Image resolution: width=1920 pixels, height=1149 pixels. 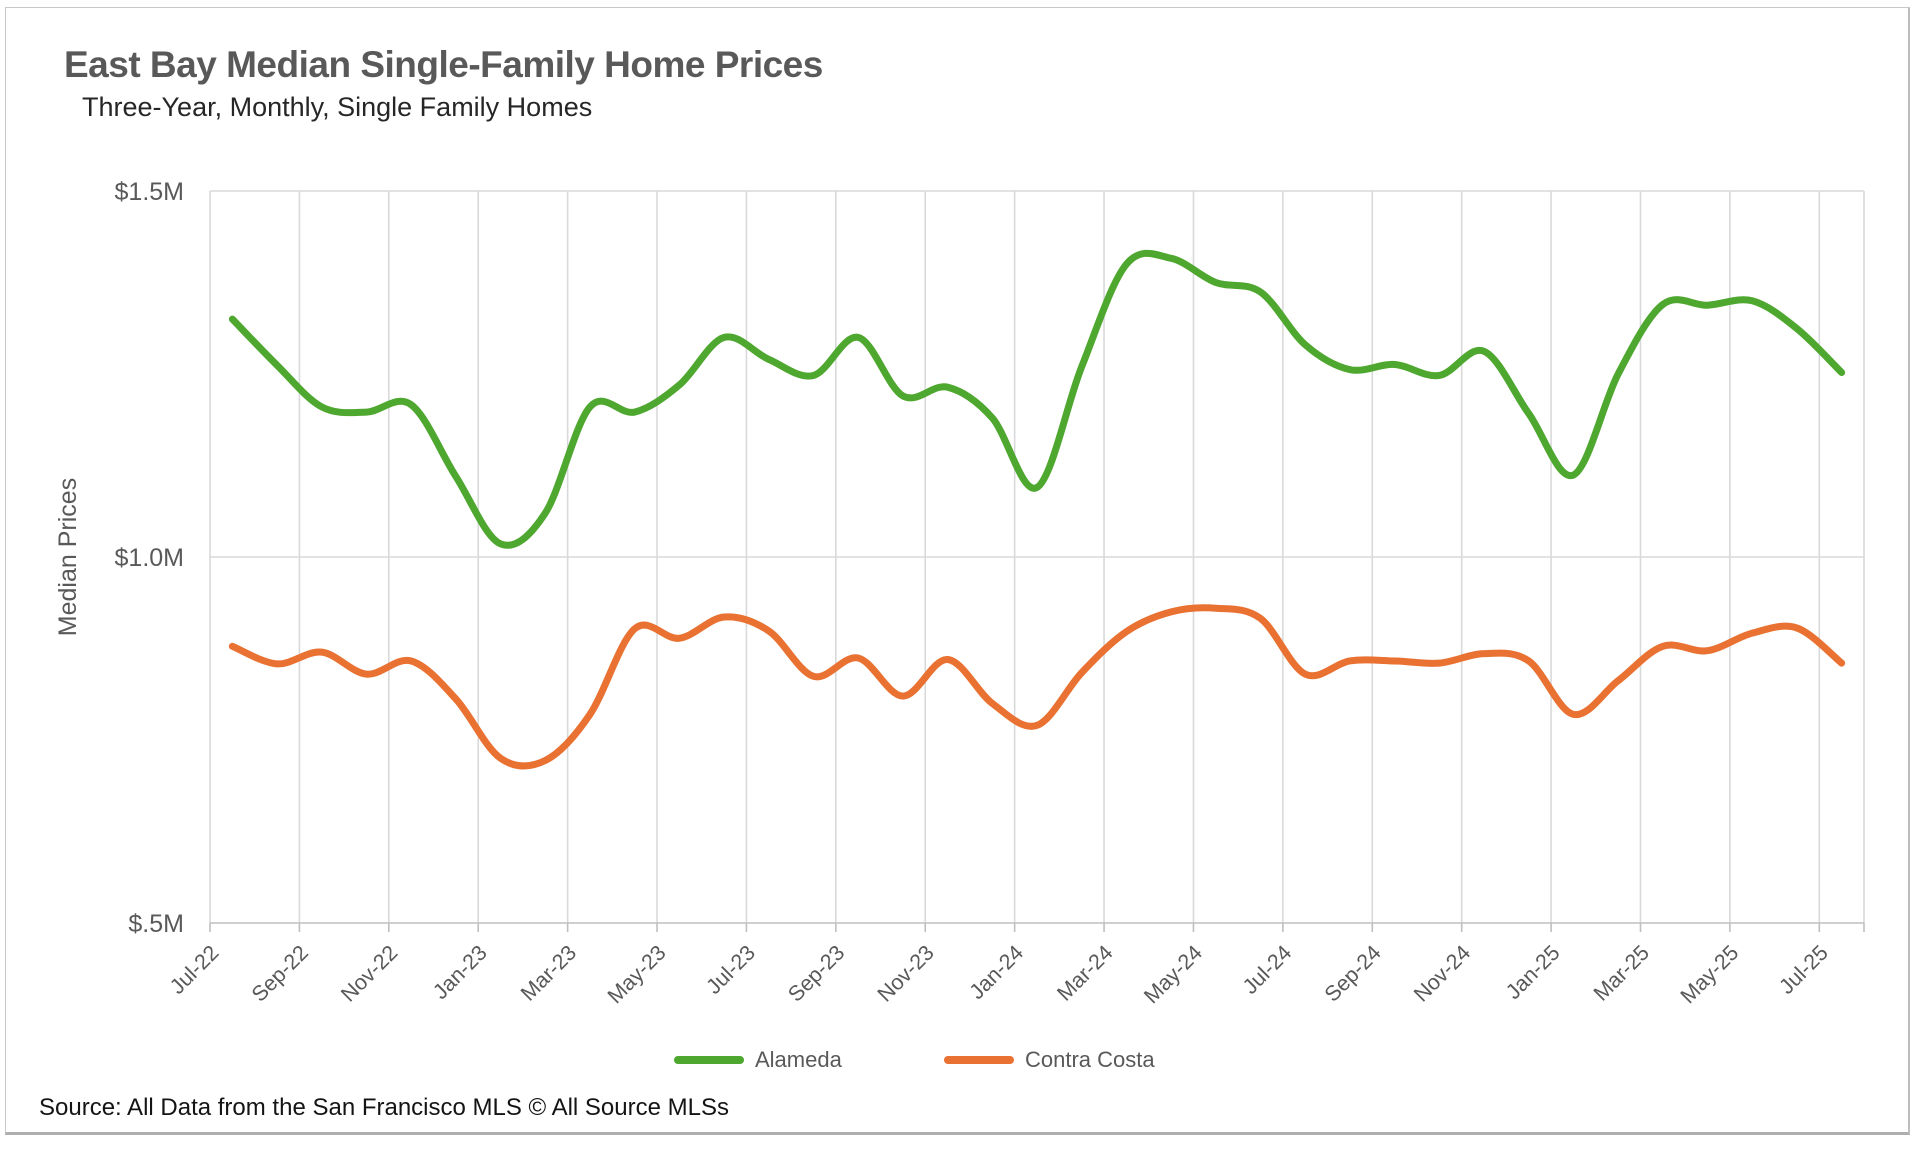 What do you see at coordinates (1532, 972) in the screenshot?
I see `x-tick-label: Jan-25` at bounding box center [1532, 972].